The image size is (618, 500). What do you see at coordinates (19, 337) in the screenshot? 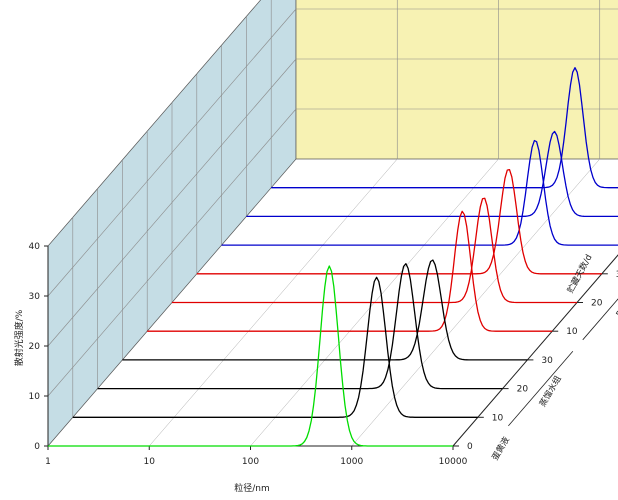
I see `y-axis-label: 散射光强度/%` at bounding box center [19, 337].